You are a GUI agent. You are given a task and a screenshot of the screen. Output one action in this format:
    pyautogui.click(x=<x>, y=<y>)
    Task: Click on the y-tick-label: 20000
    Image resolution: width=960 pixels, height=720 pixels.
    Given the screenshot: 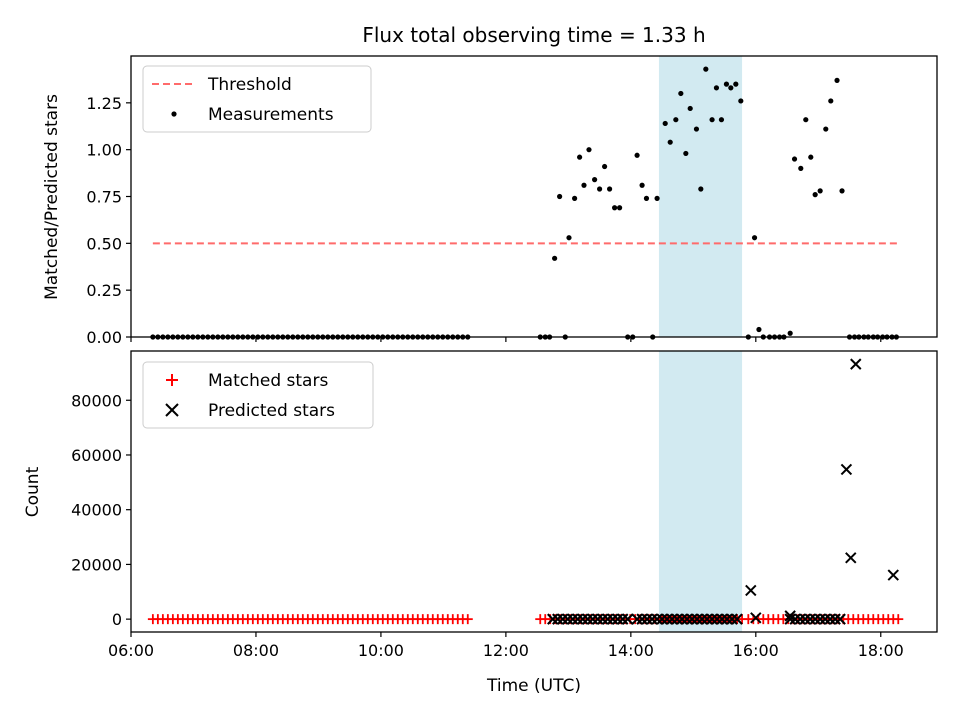 What is the action you would take?
    pyautogui.click(x=96, y=564)
    